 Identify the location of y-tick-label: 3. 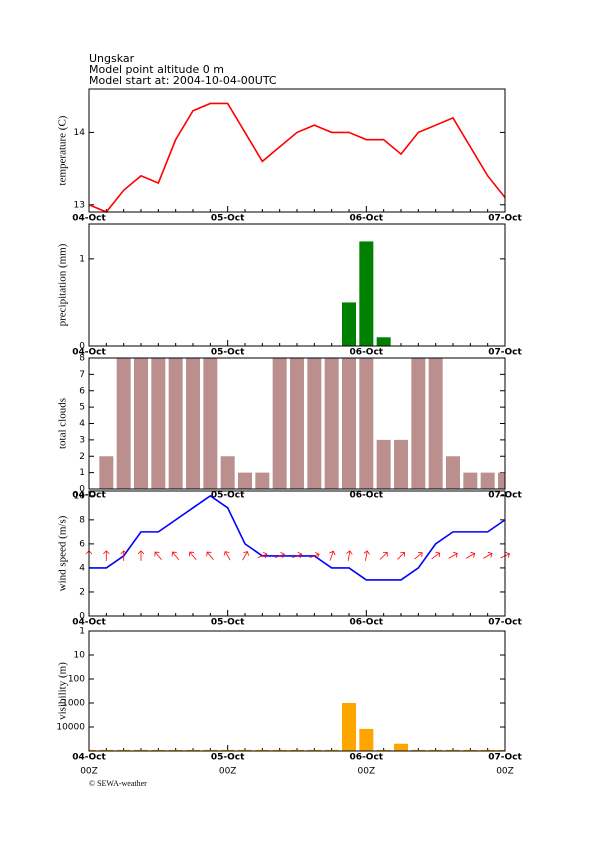
(82, 440).